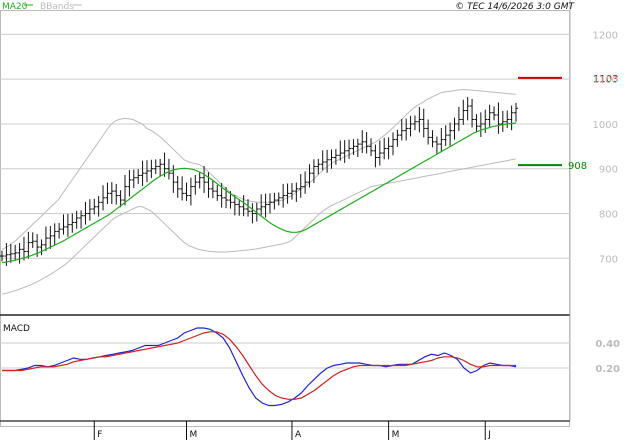  Describe the element at coordinates (298, 435) in the screenshot. I see `date-tick-label: A` at that location.